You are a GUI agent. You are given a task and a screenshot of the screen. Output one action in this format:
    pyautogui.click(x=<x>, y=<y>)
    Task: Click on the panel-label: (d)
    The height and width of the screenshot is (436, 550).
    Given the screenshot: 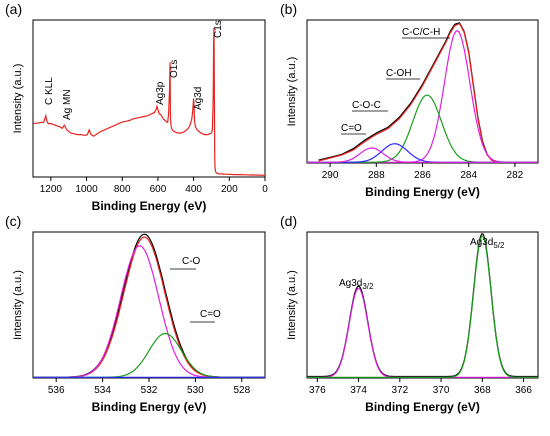 What is the action you would take?
    pyautogui.click(x=288, y=221)
    